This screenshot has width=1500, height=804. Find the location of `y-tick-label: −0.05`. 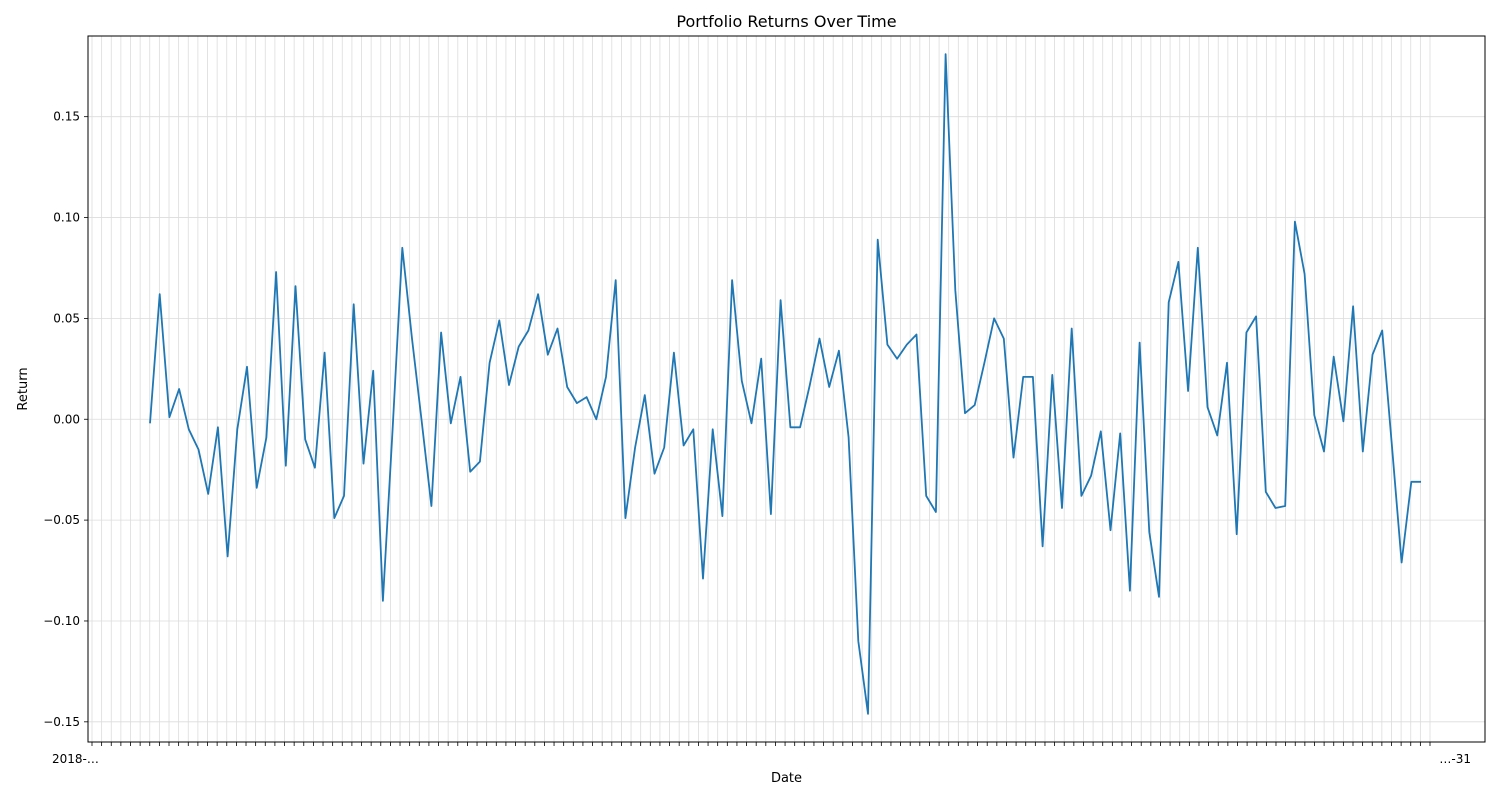

y-tick-label: −0.05 is located at coordinates (61, 520).